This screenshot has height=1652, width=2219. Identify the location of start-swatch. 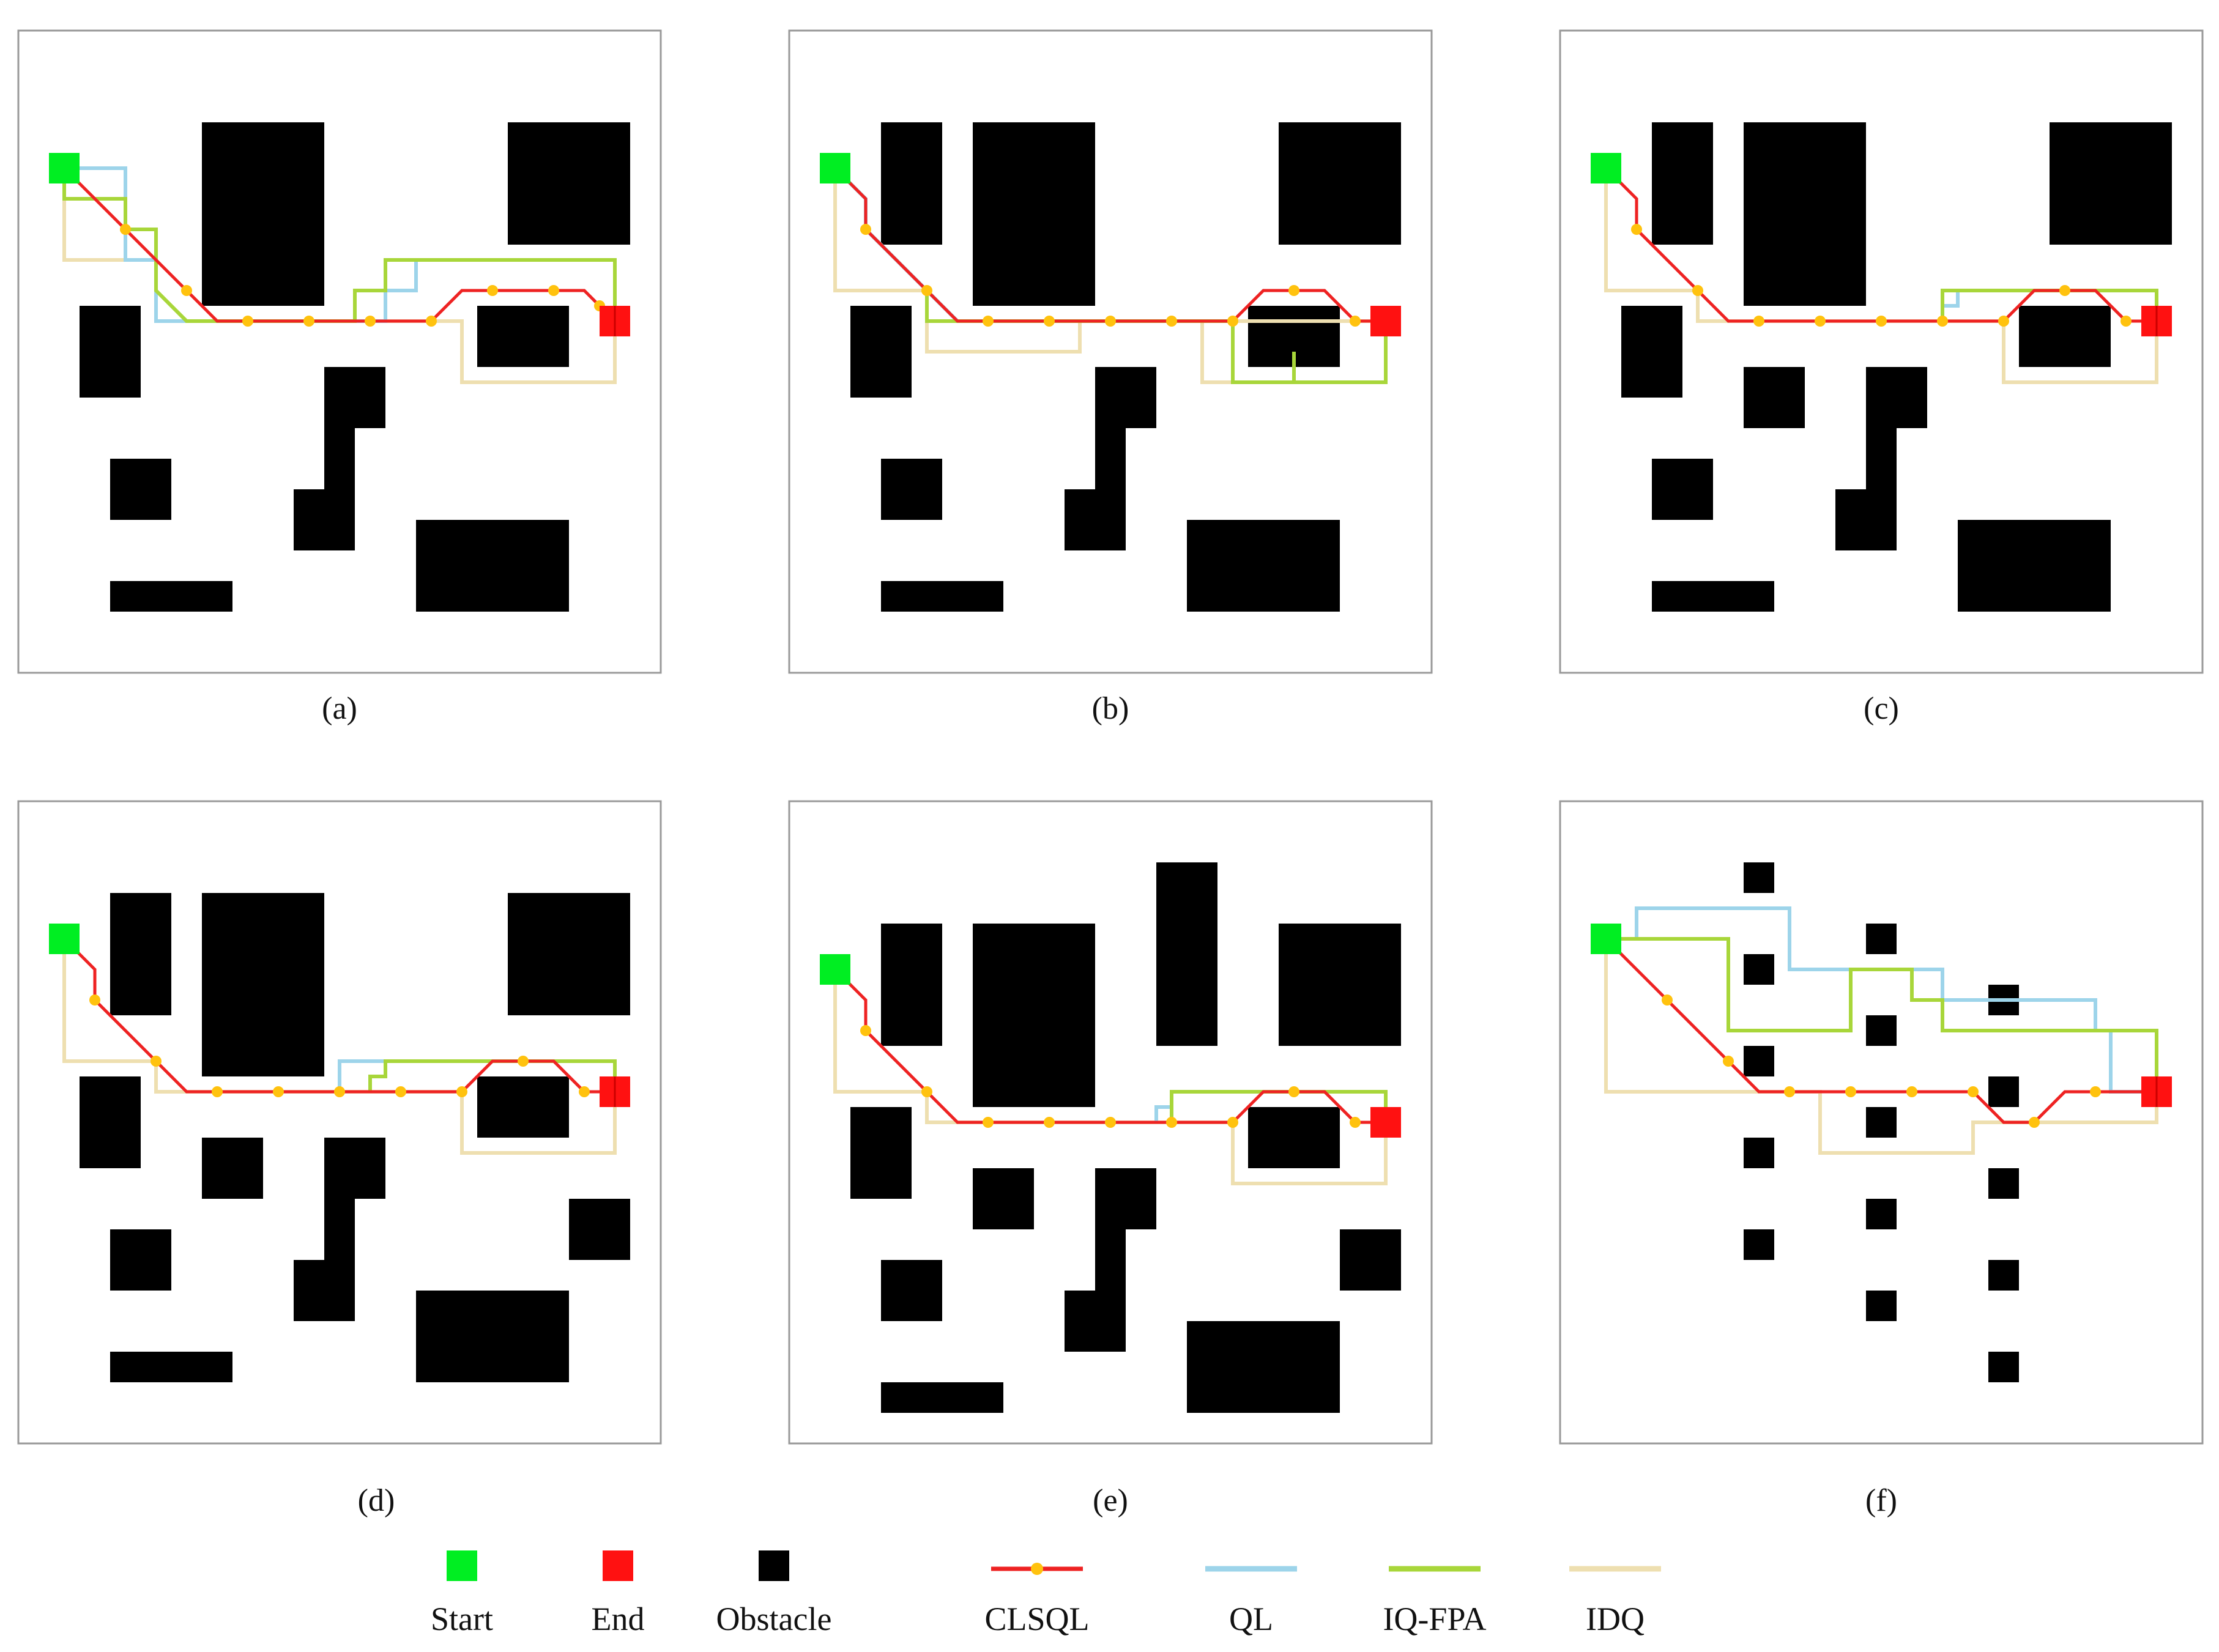
(462, 1566).